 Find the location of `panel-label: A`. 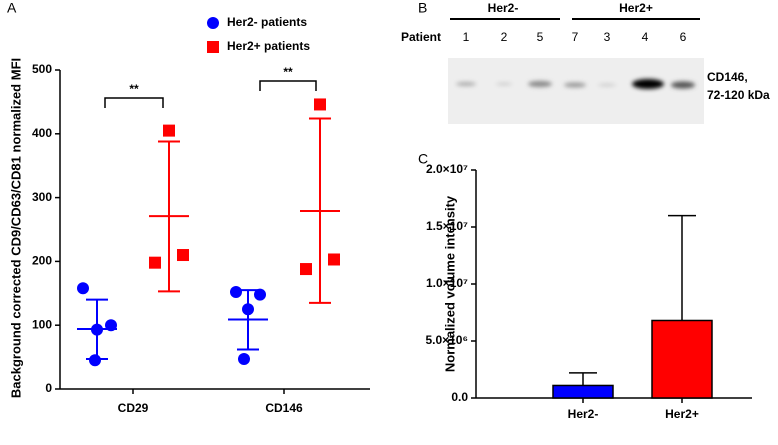

panel-label: A is located at coordinates (12, 8).